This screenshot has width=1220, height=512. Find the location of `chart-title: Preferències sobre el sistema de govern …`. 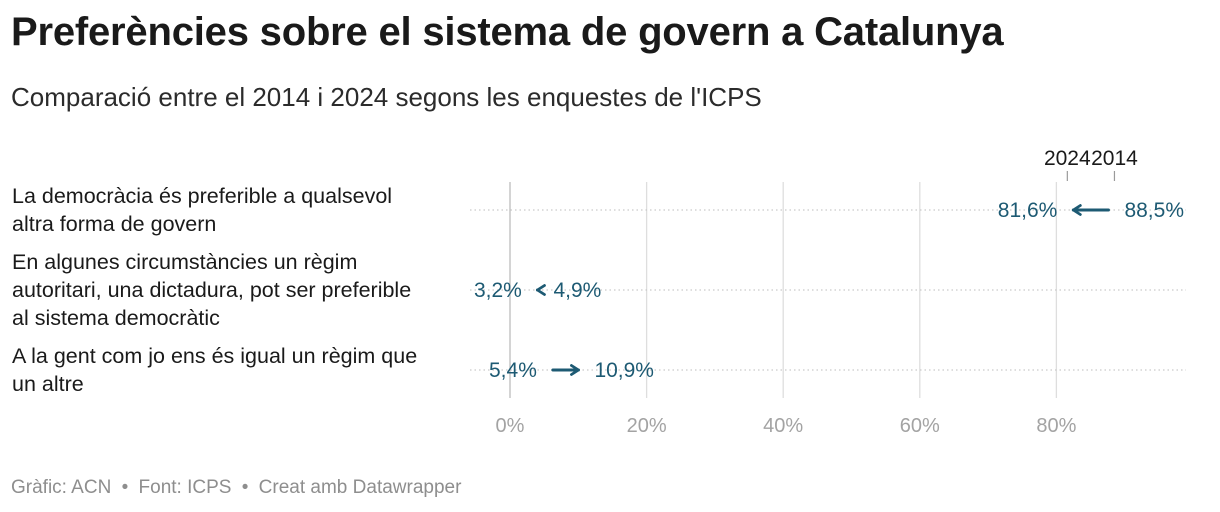

chart-title: Preferències sobre el sistema de govern … is located at coordinates (507, 32).